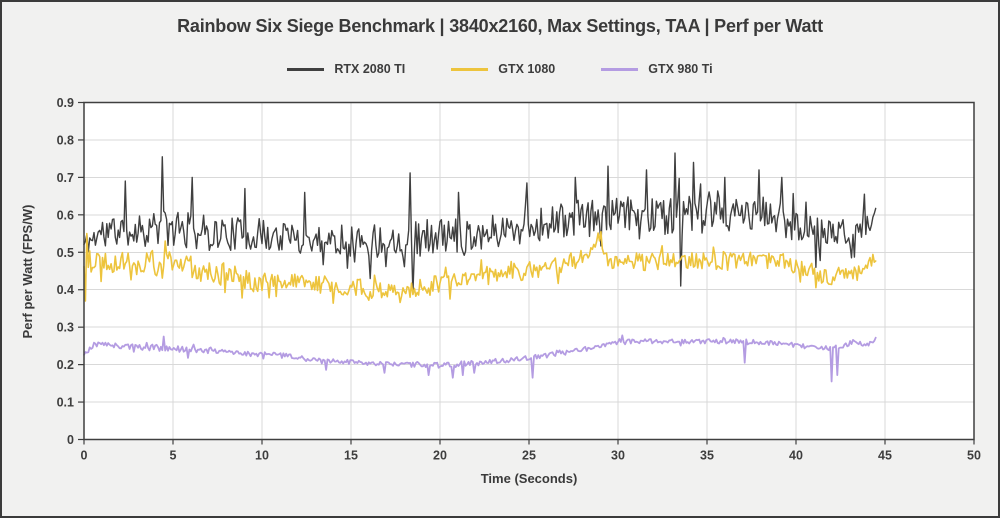  What do you see at coordinates (885, 456) in the screenshot?
I see `x-tick-label: 45` at bounding box center [885, 456].